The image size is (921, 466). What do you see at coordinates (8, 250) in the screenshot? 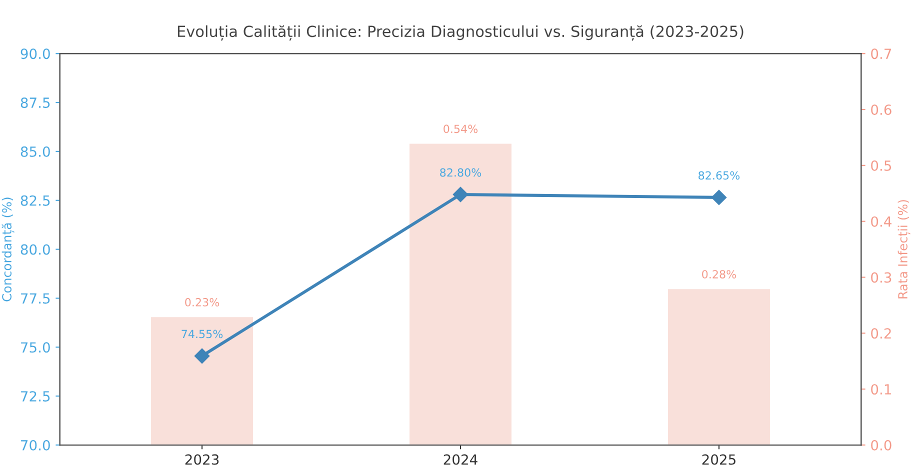
I see `y-axis-title: Concordanță (%)` at bounding box center [8, 250].